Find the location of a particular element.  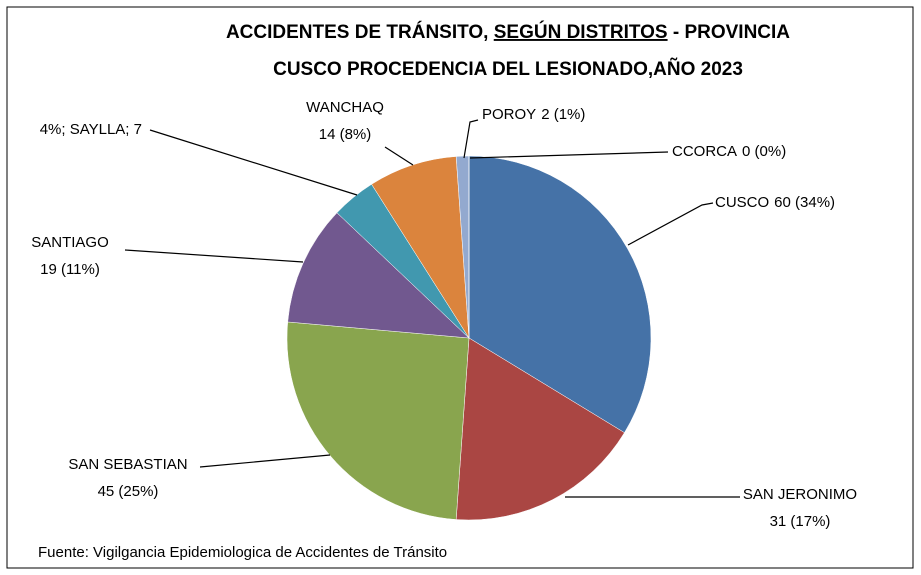

label-category: WANCHAQ is located at coordinates (345, 107).